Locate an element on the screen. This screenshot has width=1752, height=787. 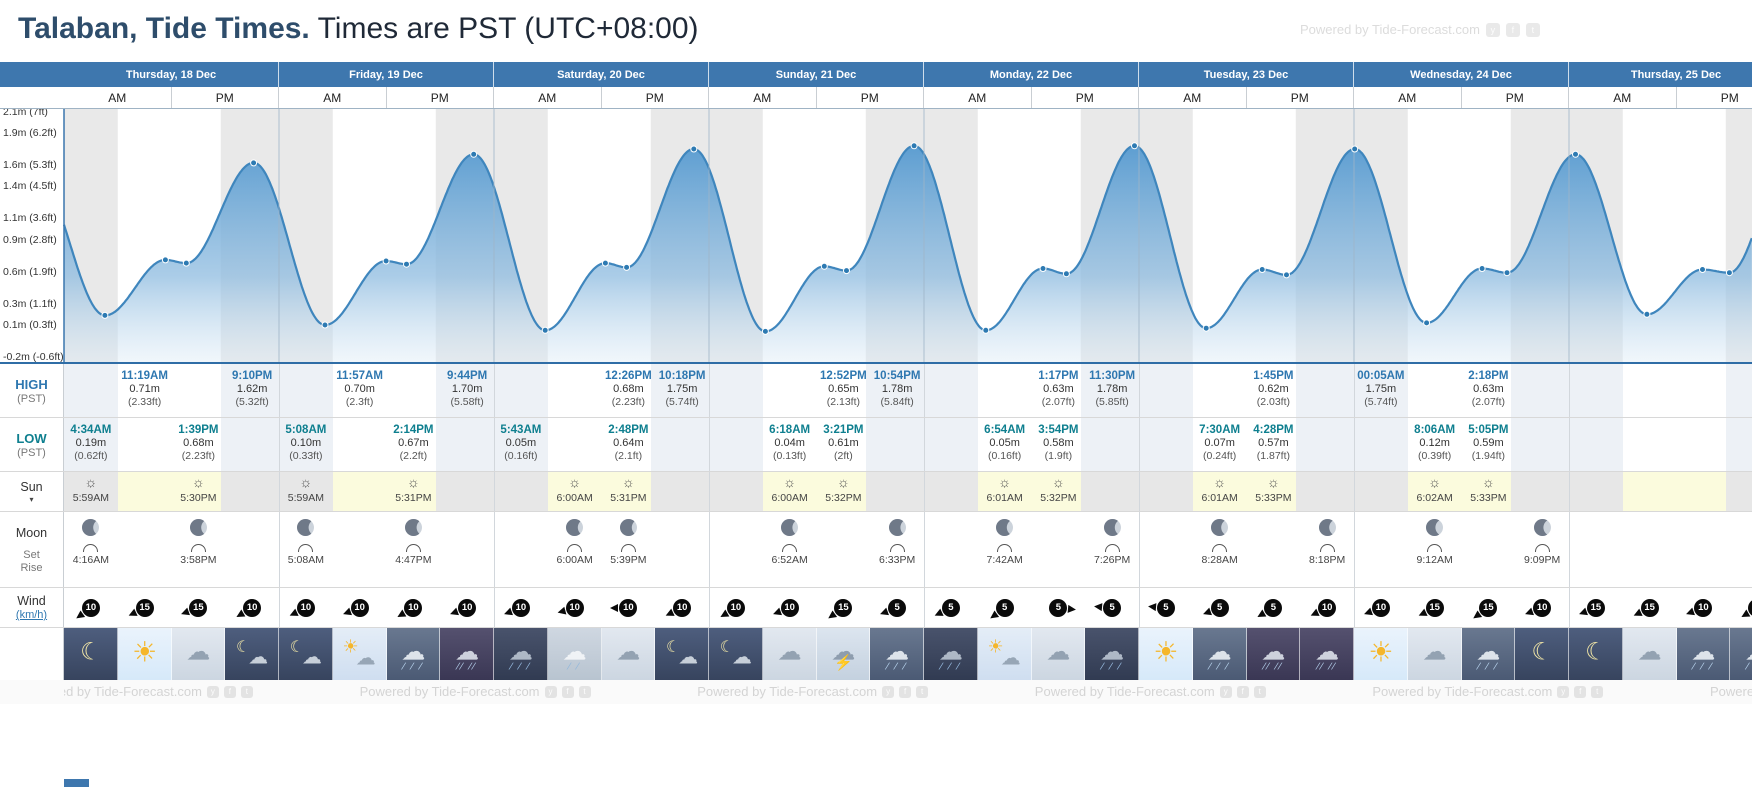
drizzle-weather-icon is located at coordinates (574, 654).